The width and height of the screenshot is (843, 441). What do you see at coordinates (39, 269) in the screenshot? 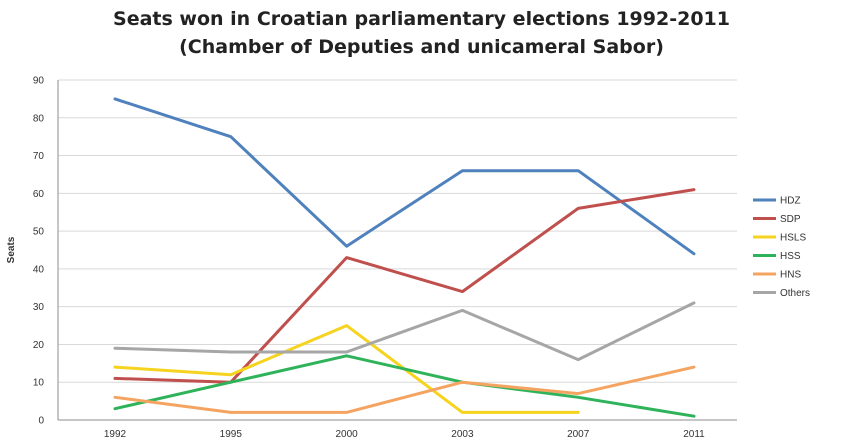
I see `y-tick-label: 40` at bounding box center [39, 269].